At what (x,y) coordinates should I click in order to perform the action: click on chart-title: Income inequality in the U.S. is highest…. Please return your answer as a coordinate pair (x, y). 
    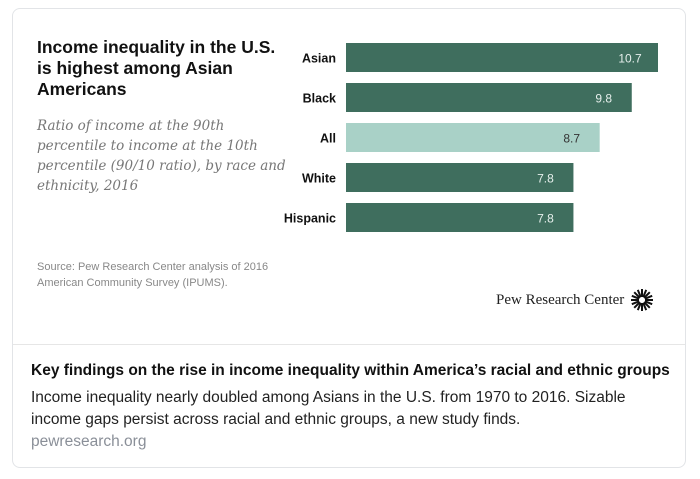
    Looking at the image, I should click on (156, 68).